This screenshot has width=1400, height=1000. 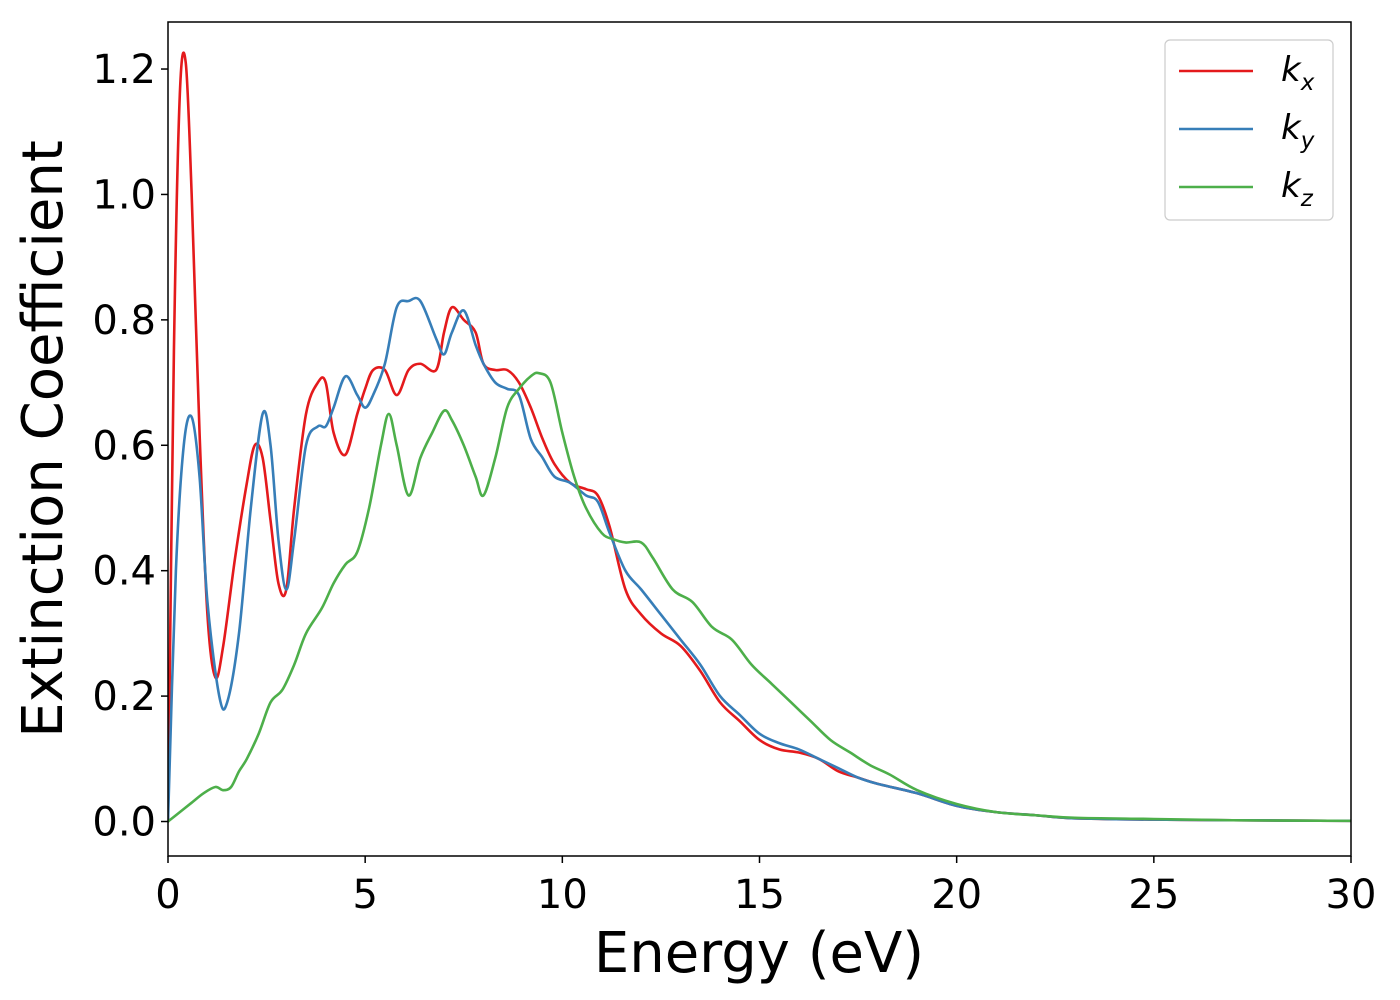 I want to click on y-tick-label: 0.8, so click(x=124, y=321).